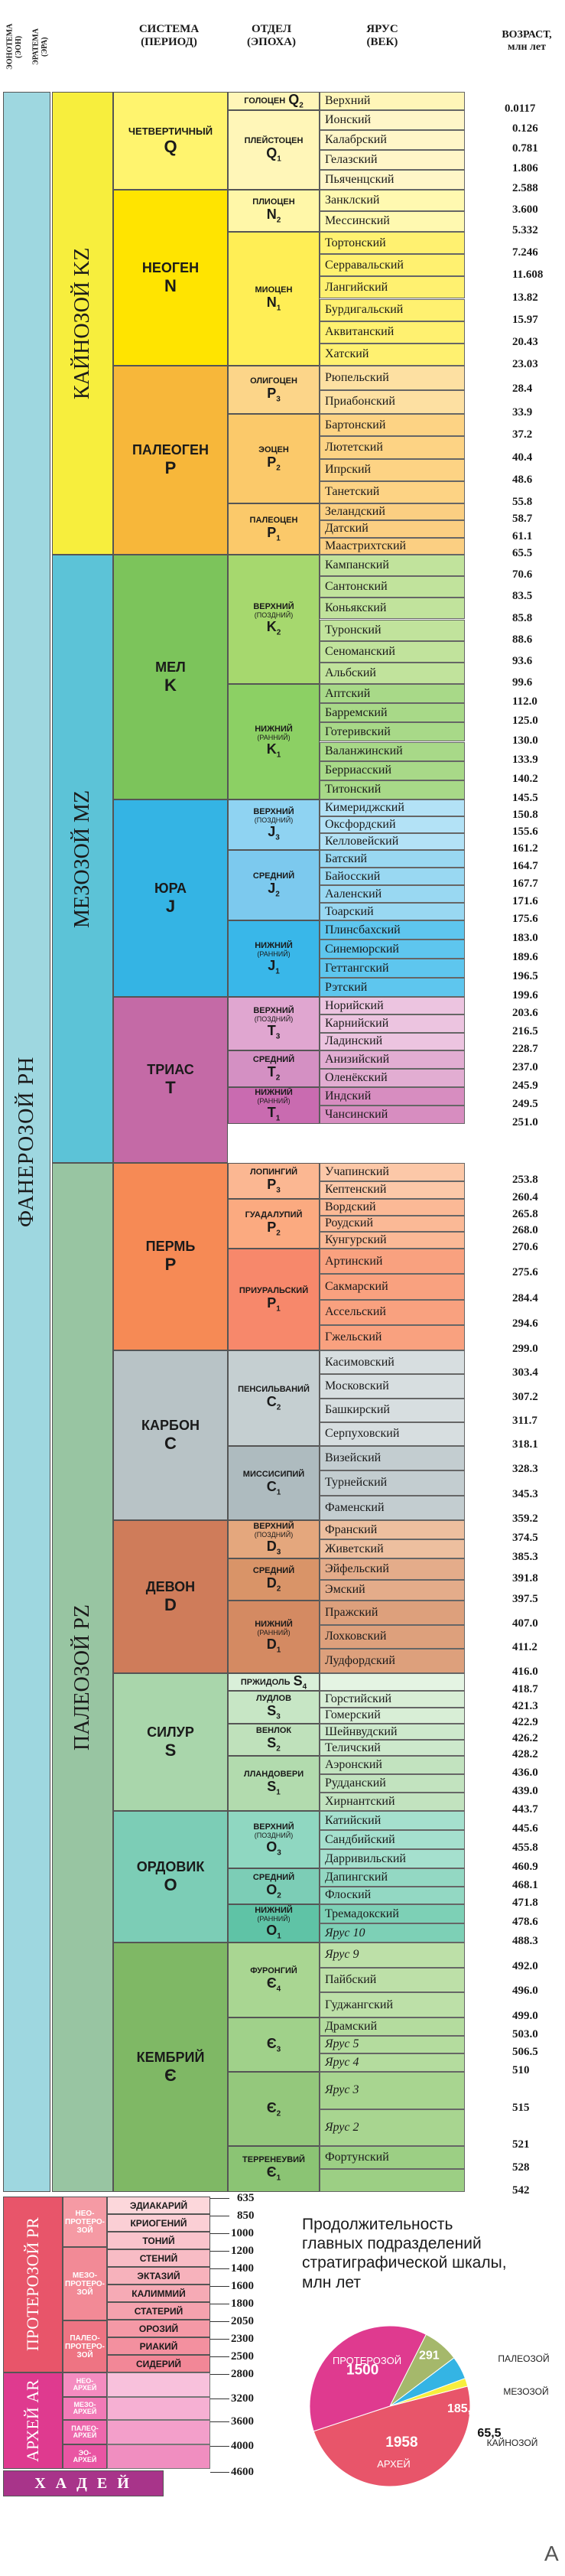 This screenshot has width=565, height=2576. I want to click on series-symbol: S1, so click(274, 1788).